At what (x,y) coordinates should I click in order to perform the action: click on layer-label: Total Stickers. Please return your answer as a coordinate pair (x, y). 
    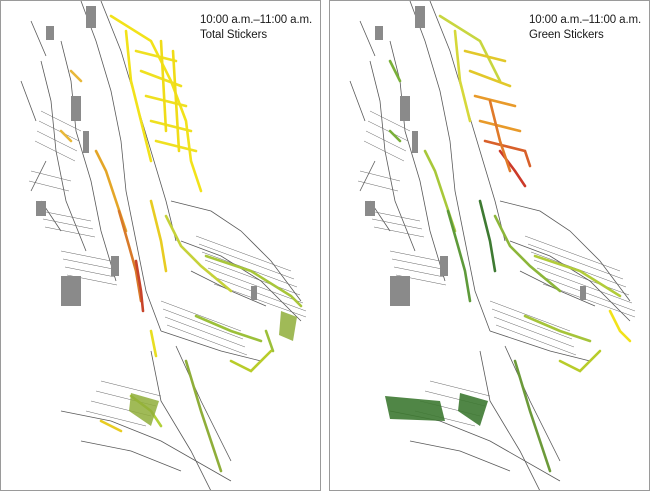
    Looking at the image, I should click on (233, 35).